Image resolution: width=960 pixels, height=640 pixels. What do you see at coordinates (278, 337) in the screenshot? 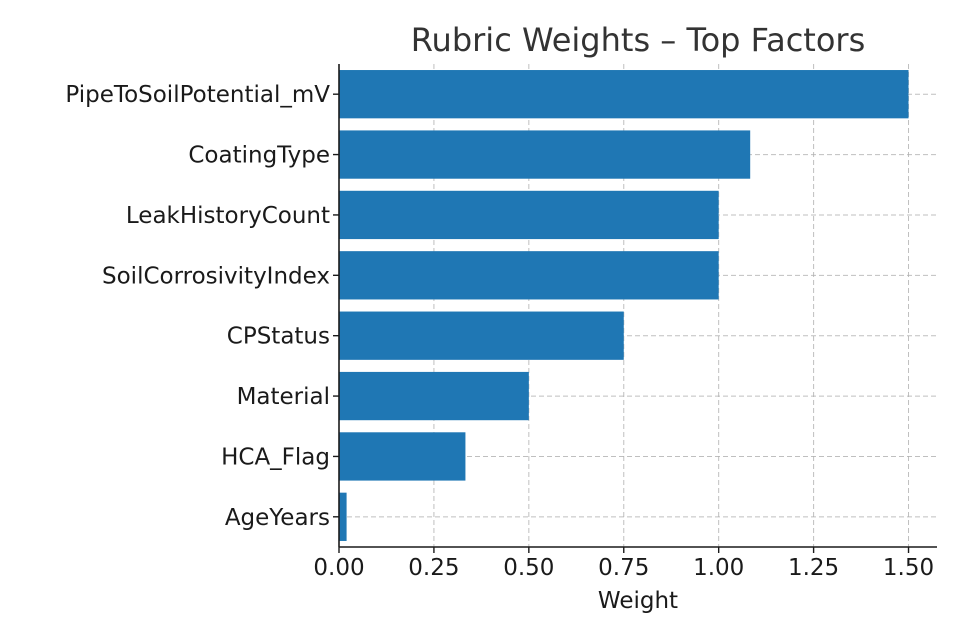
I see `category-label: CPStatus` at bounding box center [278, 337].